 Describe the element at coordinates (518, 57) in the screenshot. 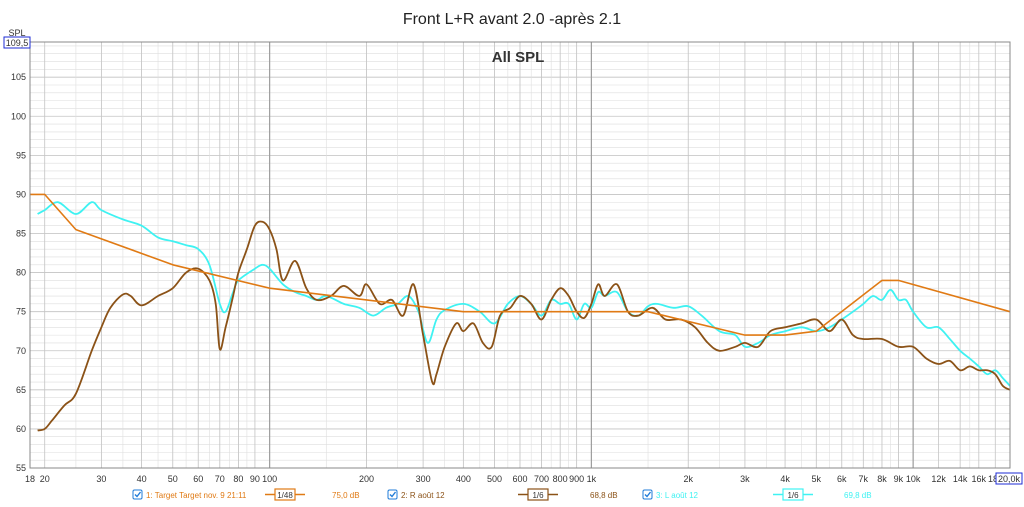

I see `chart-subtitle: All SPL` at that location.